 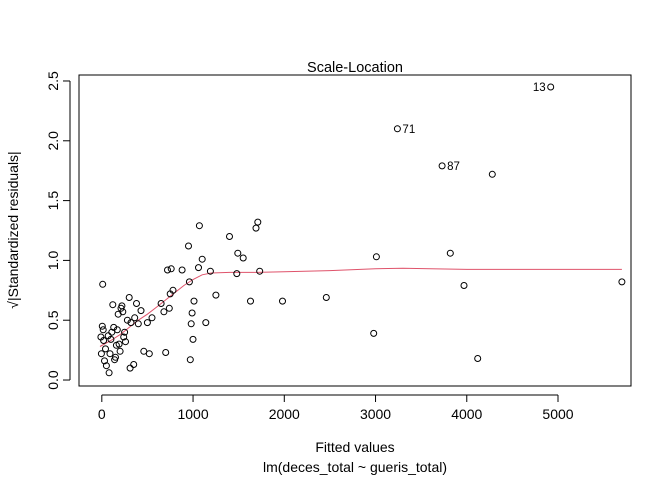 I want to click on outlier-label: 87, so click(x=453, y=167).